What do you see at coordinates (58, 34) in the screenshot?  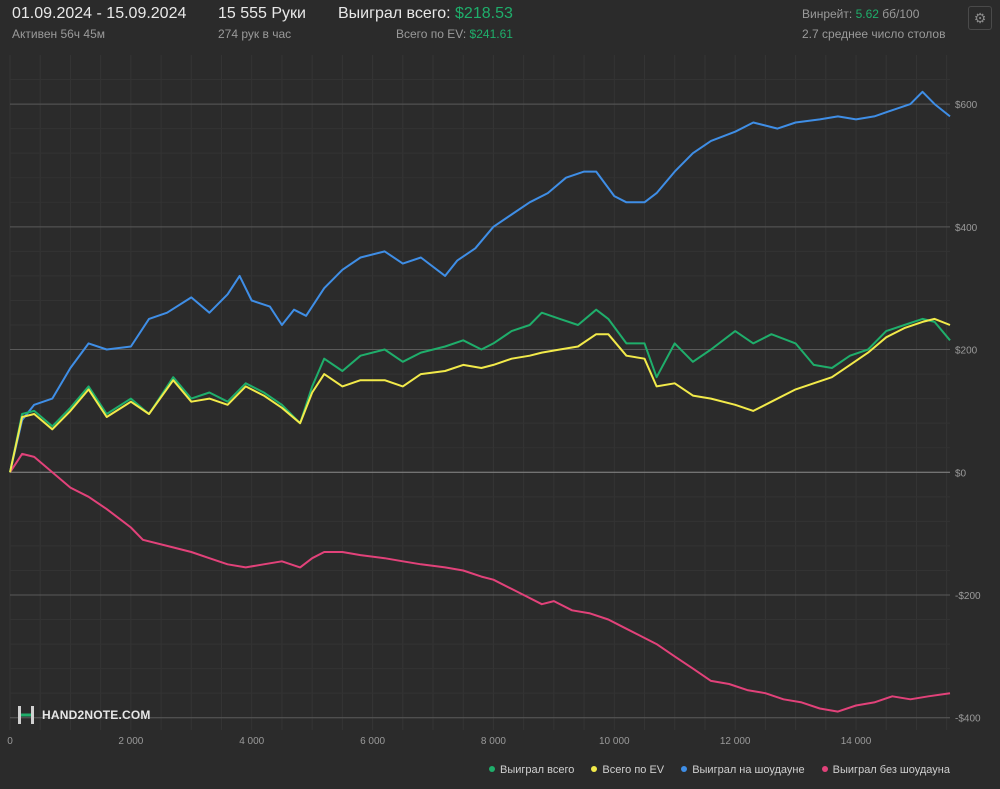 I see `active-time: Активен 56ч 45м` at bounding box center [58, 34].